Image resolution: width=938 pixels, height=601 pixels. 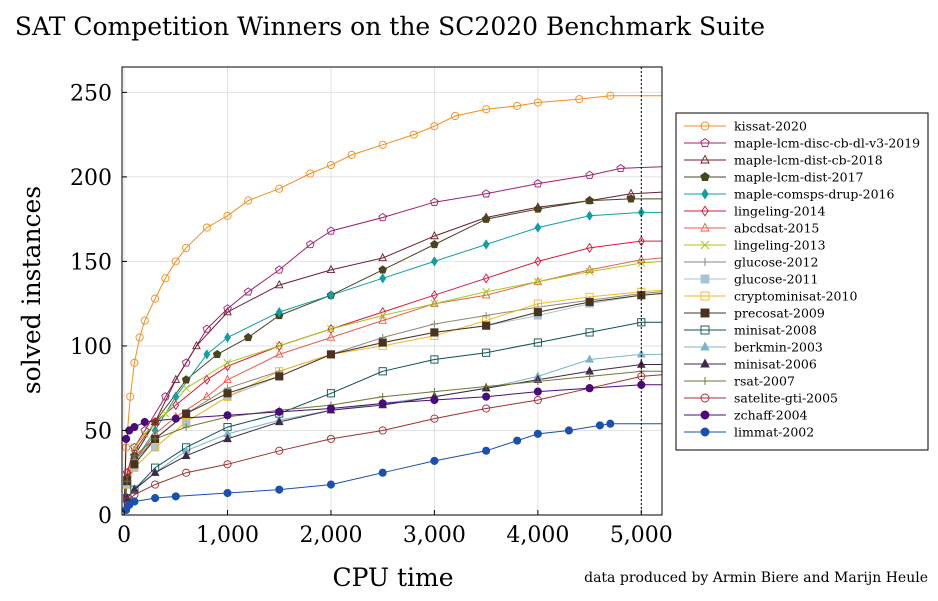 What do you see at coordinates (779, 313) in the screenshot?
I see `legend-label: precosat-2009` at bounding box center [779, 313].